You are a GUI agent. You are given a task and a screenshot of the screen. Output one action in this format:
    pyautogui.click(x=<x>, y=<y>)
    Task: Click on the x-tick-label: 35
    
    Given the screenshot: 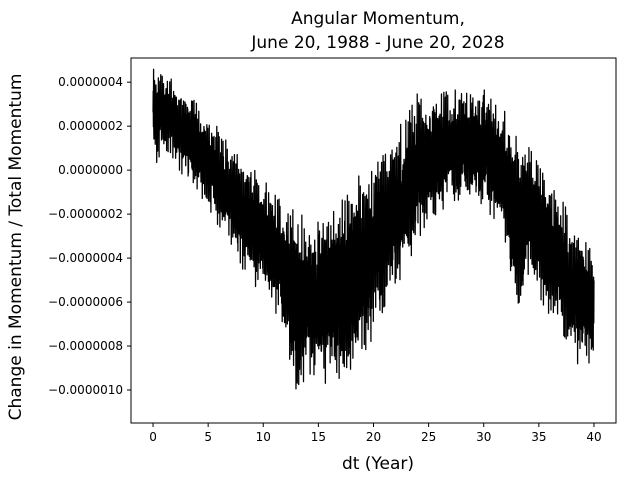 What is the action you would take?
    pyautogui.click(x=538, y=437)
    